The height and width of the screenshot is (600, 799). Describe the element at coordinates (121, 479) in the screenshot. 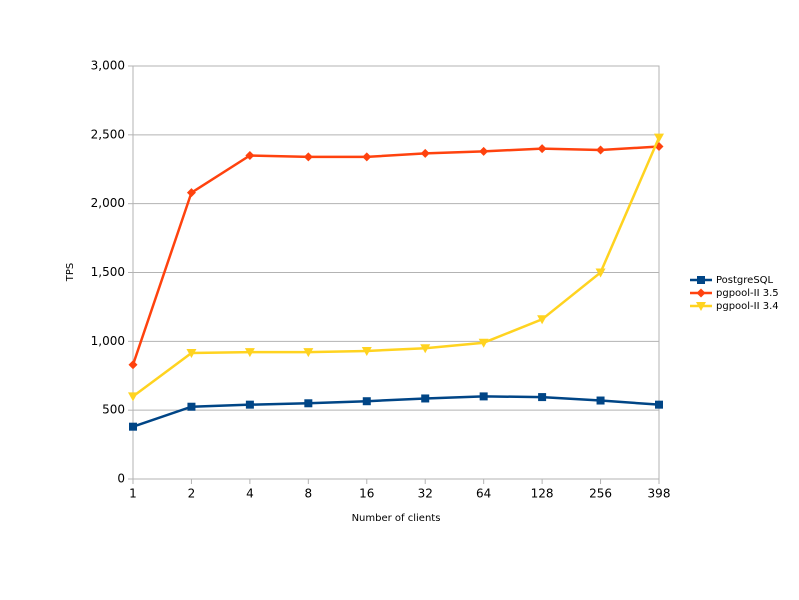

I see `y-tick-label: 0` at that location.